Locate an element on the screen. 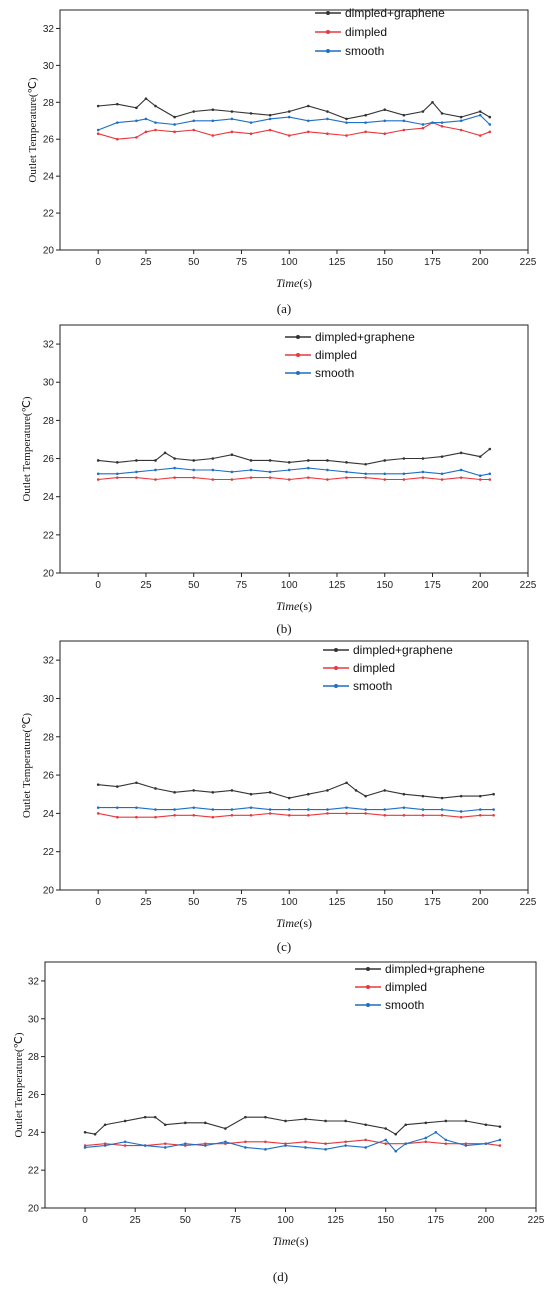  x-axis-label-unit: (s) is located at coordinates (305, 923).